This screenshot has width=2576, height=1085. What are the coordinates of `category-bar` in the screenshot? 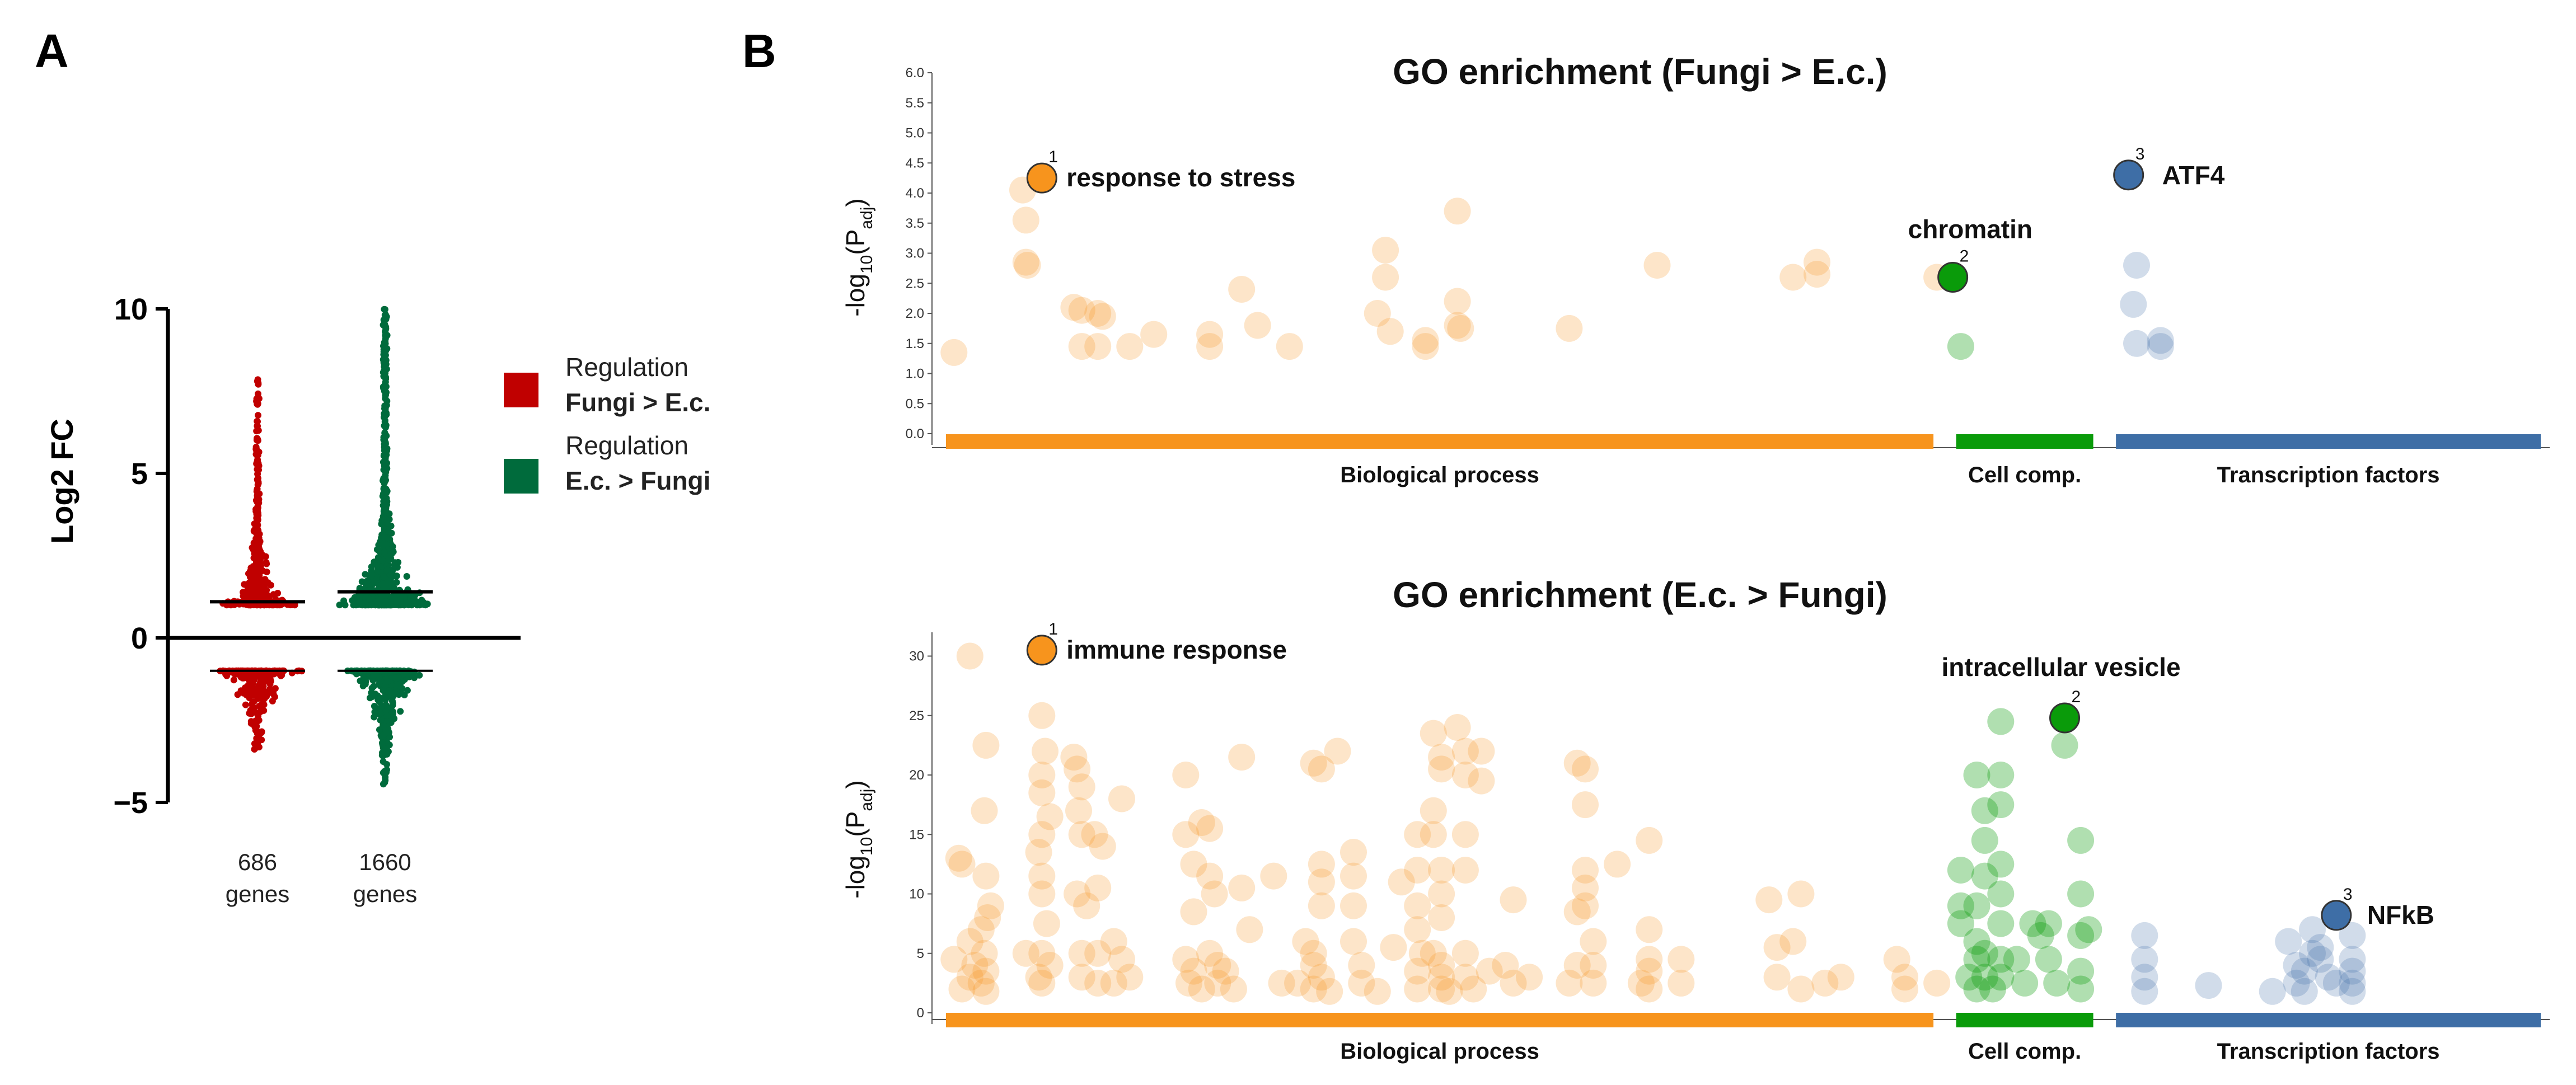 It's located at (1440, 1020).